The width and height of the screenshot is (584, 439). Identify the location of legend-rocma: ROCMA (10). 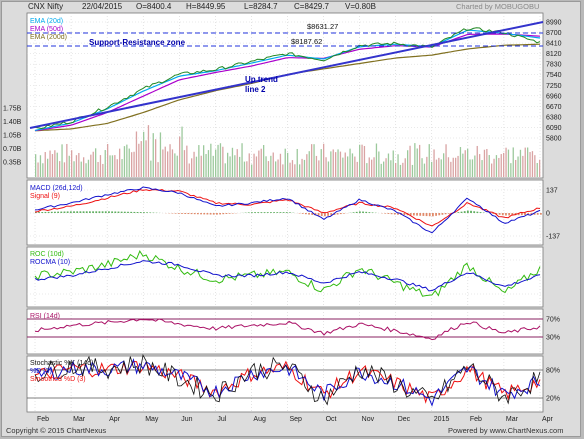
(50, 262).